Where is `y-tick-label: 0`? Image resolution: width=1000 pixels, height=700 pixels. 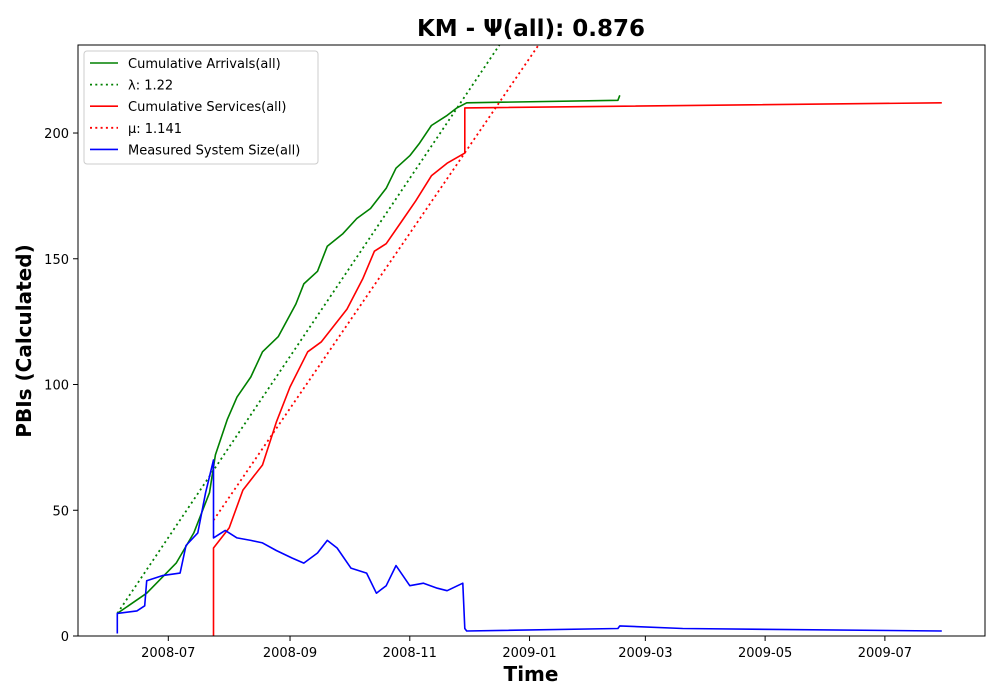 y-tick-label: 0 is located at coordinates (65, 637).